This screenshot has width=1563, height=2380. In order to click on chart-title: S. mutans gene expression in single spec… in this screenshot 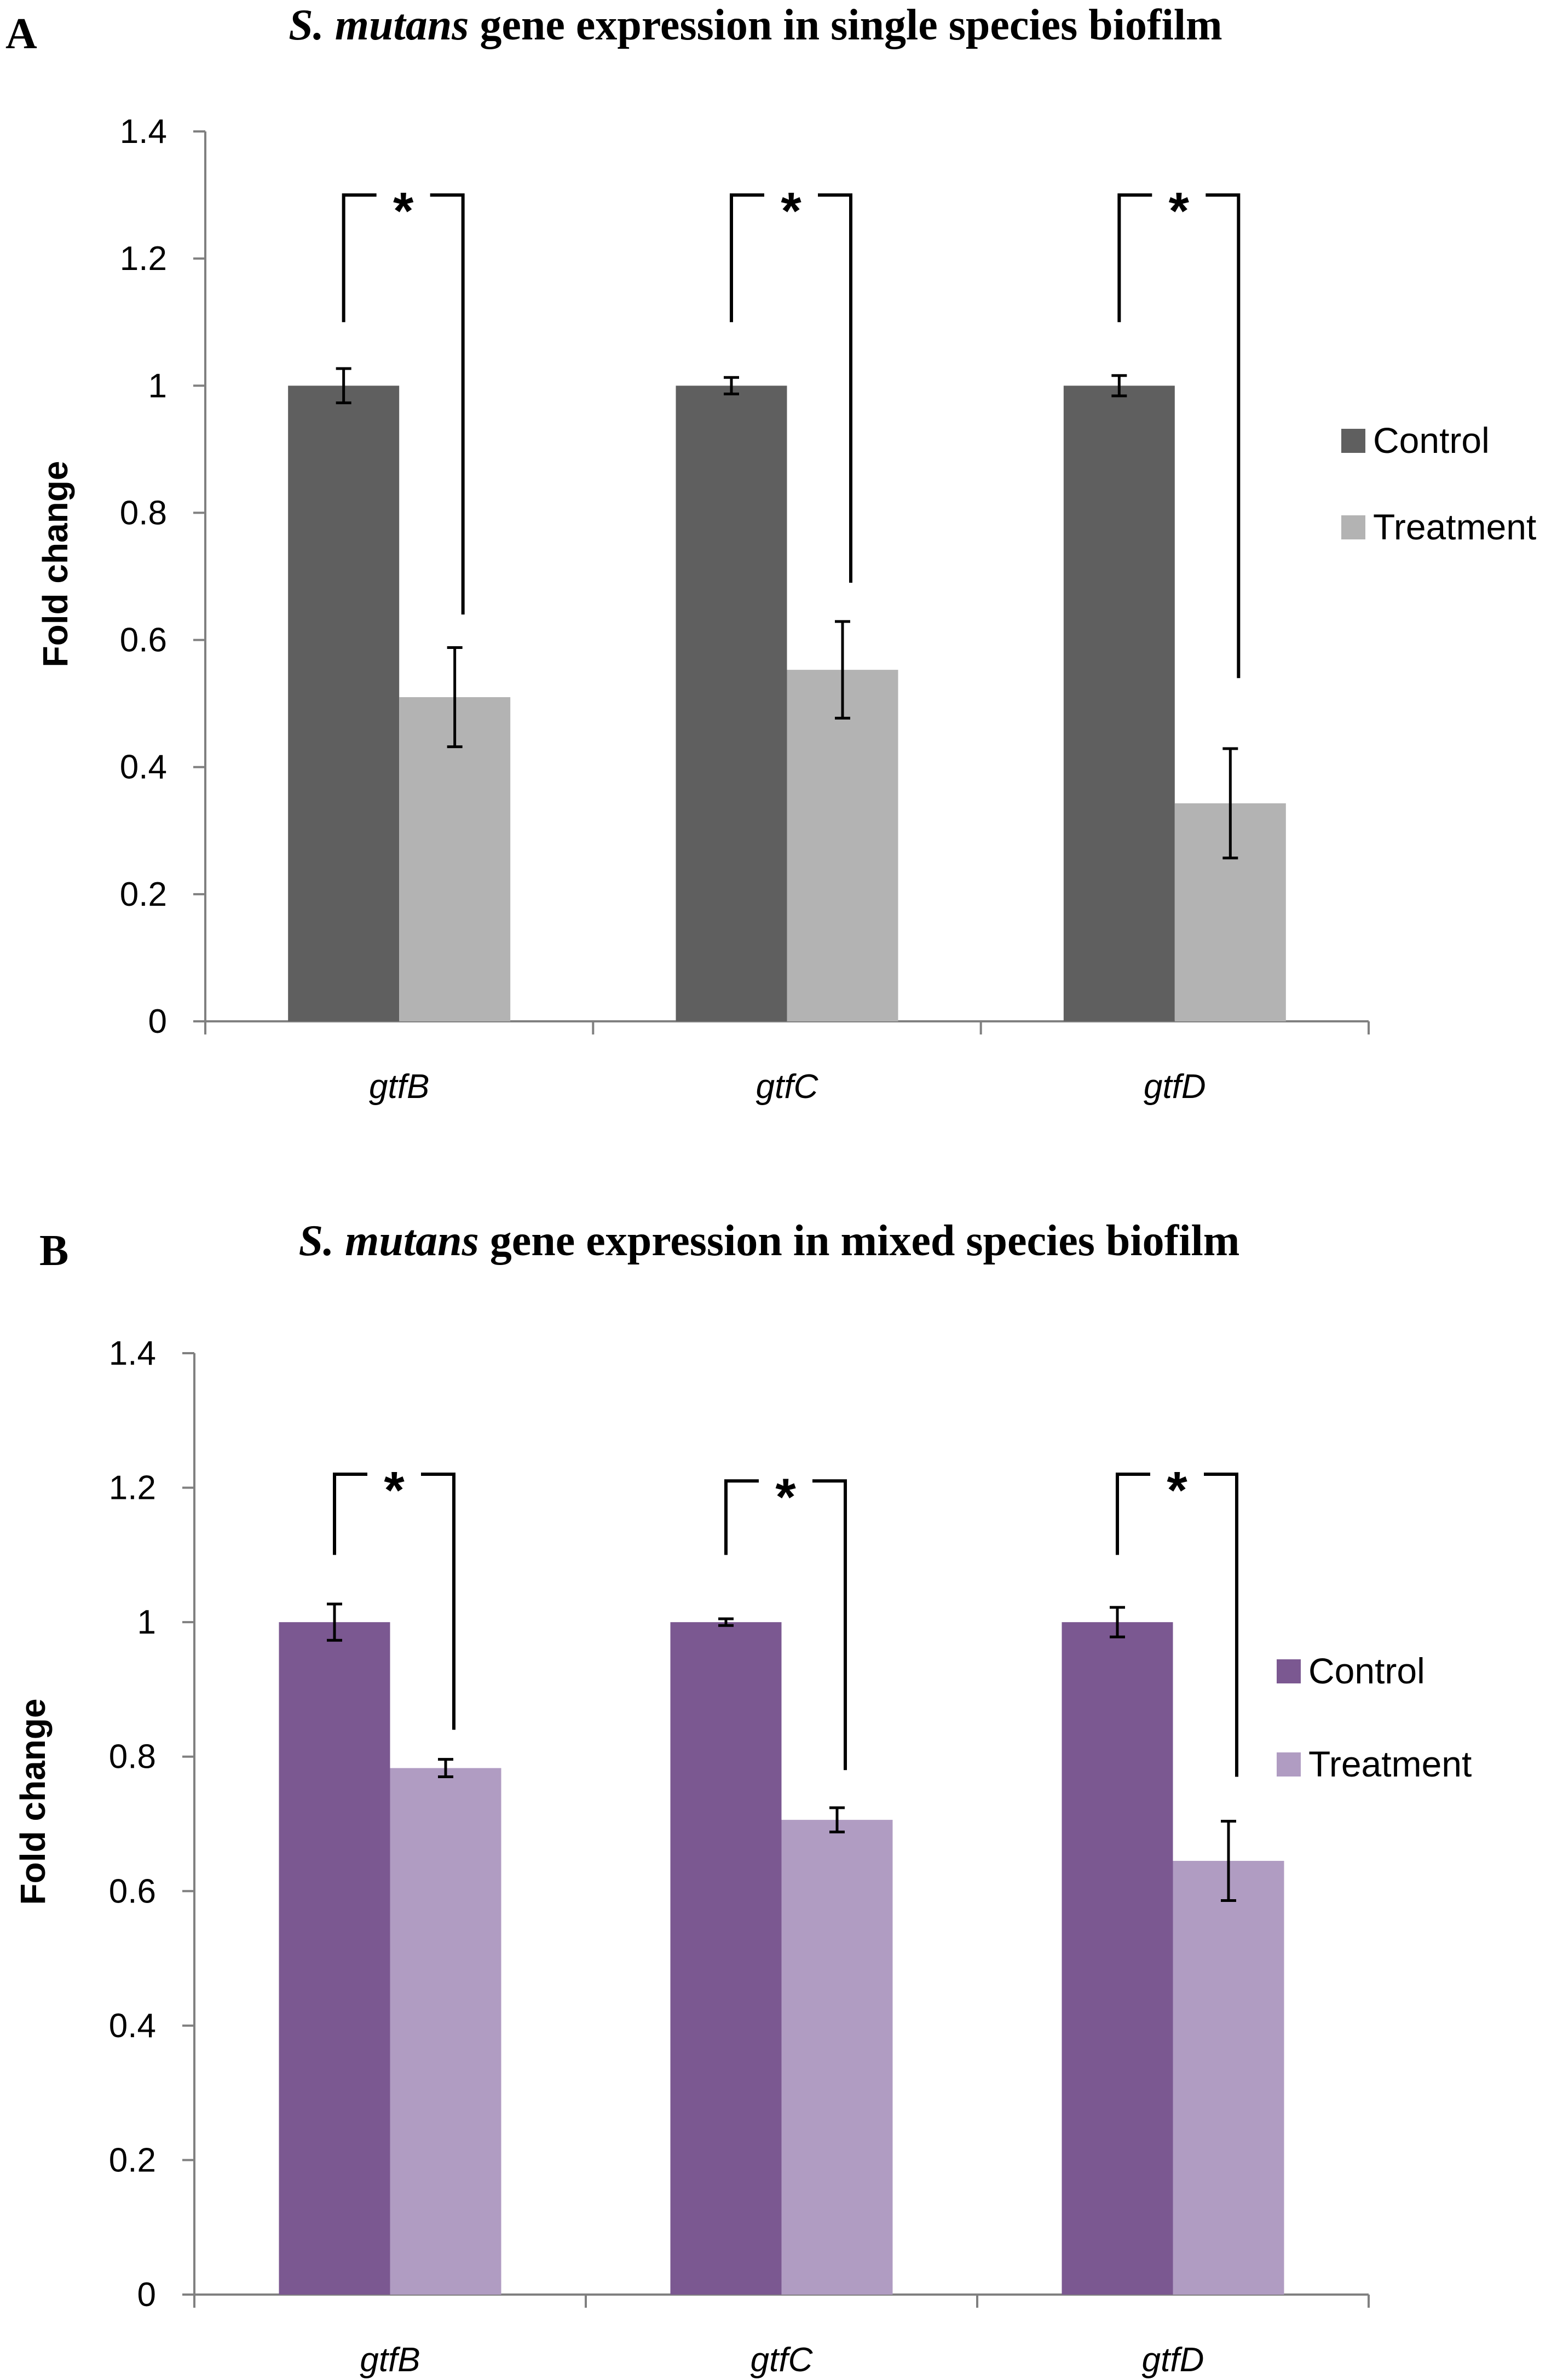, I will do `click(756, 25)`.